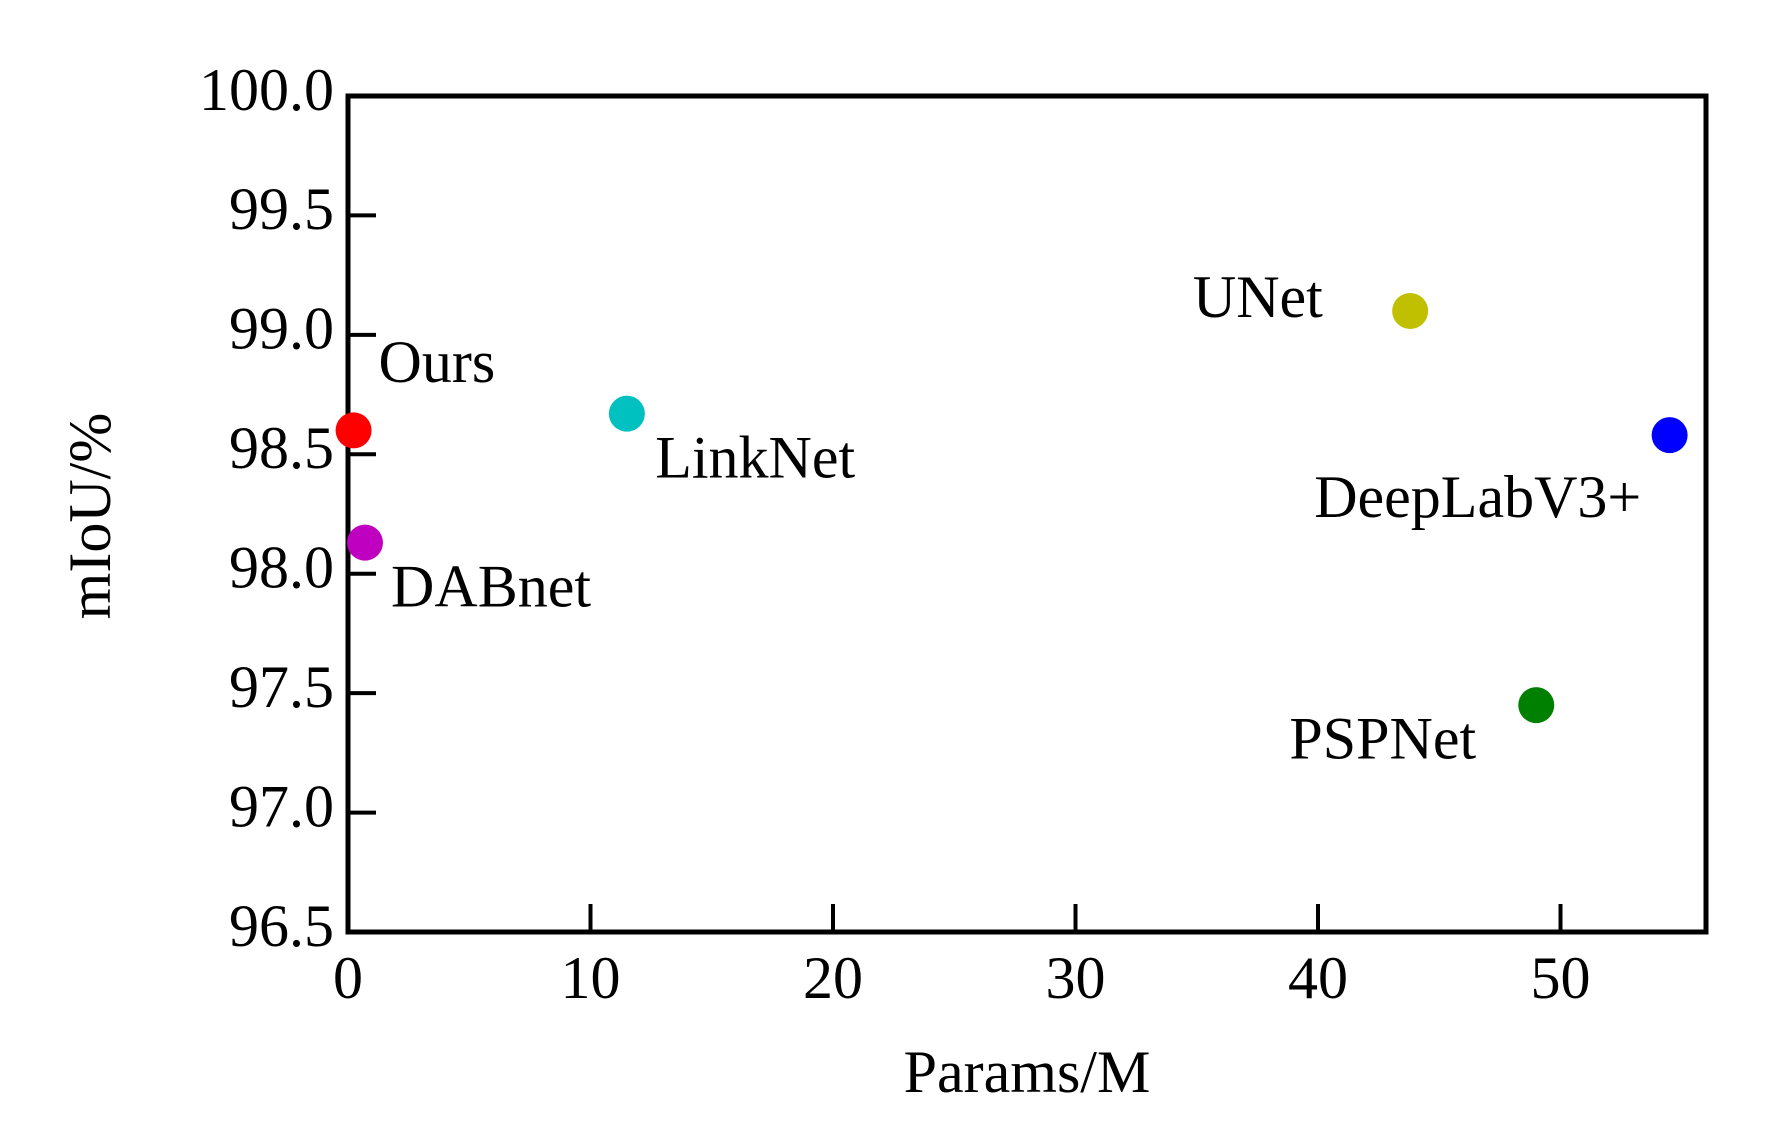 The height and width of the screenshot is (1123, 1769). I want to click on y-tick-label: 97.0, so click(281, 806).